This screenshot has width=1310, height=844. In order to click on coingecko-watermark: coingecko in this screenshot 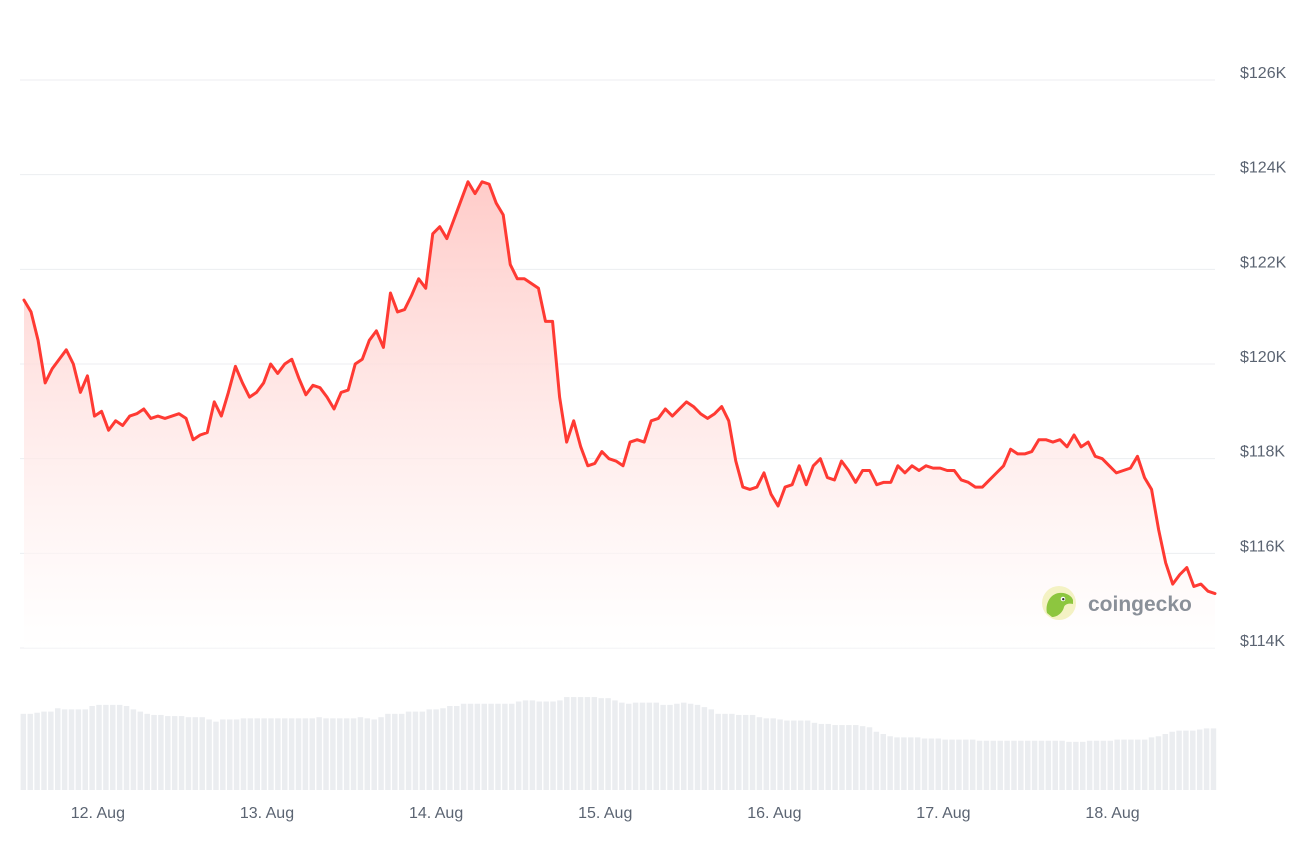, I will do `click(1117, 603)`.